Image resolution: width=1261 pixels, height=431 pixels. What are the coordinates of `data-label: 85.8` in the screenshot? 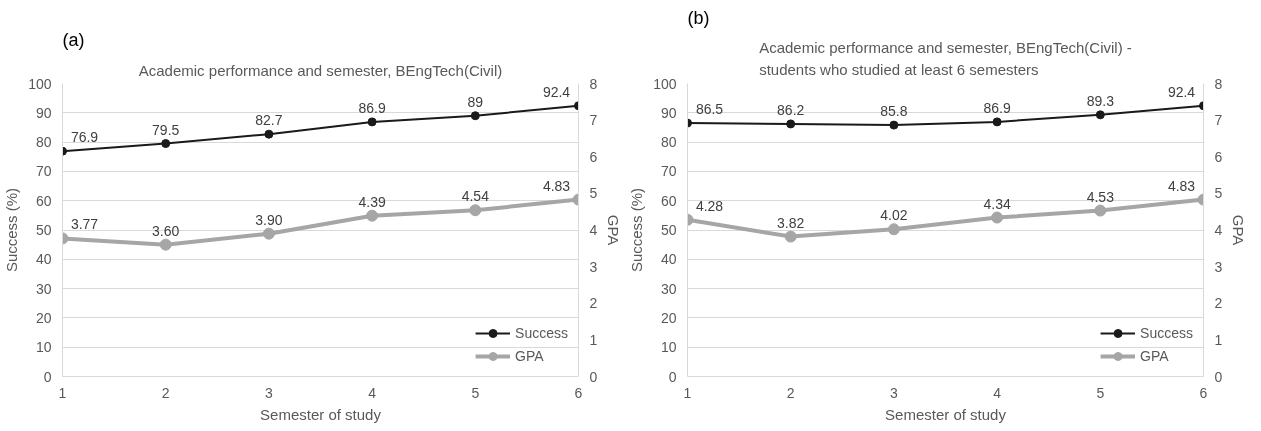 It's located at (894, 111).